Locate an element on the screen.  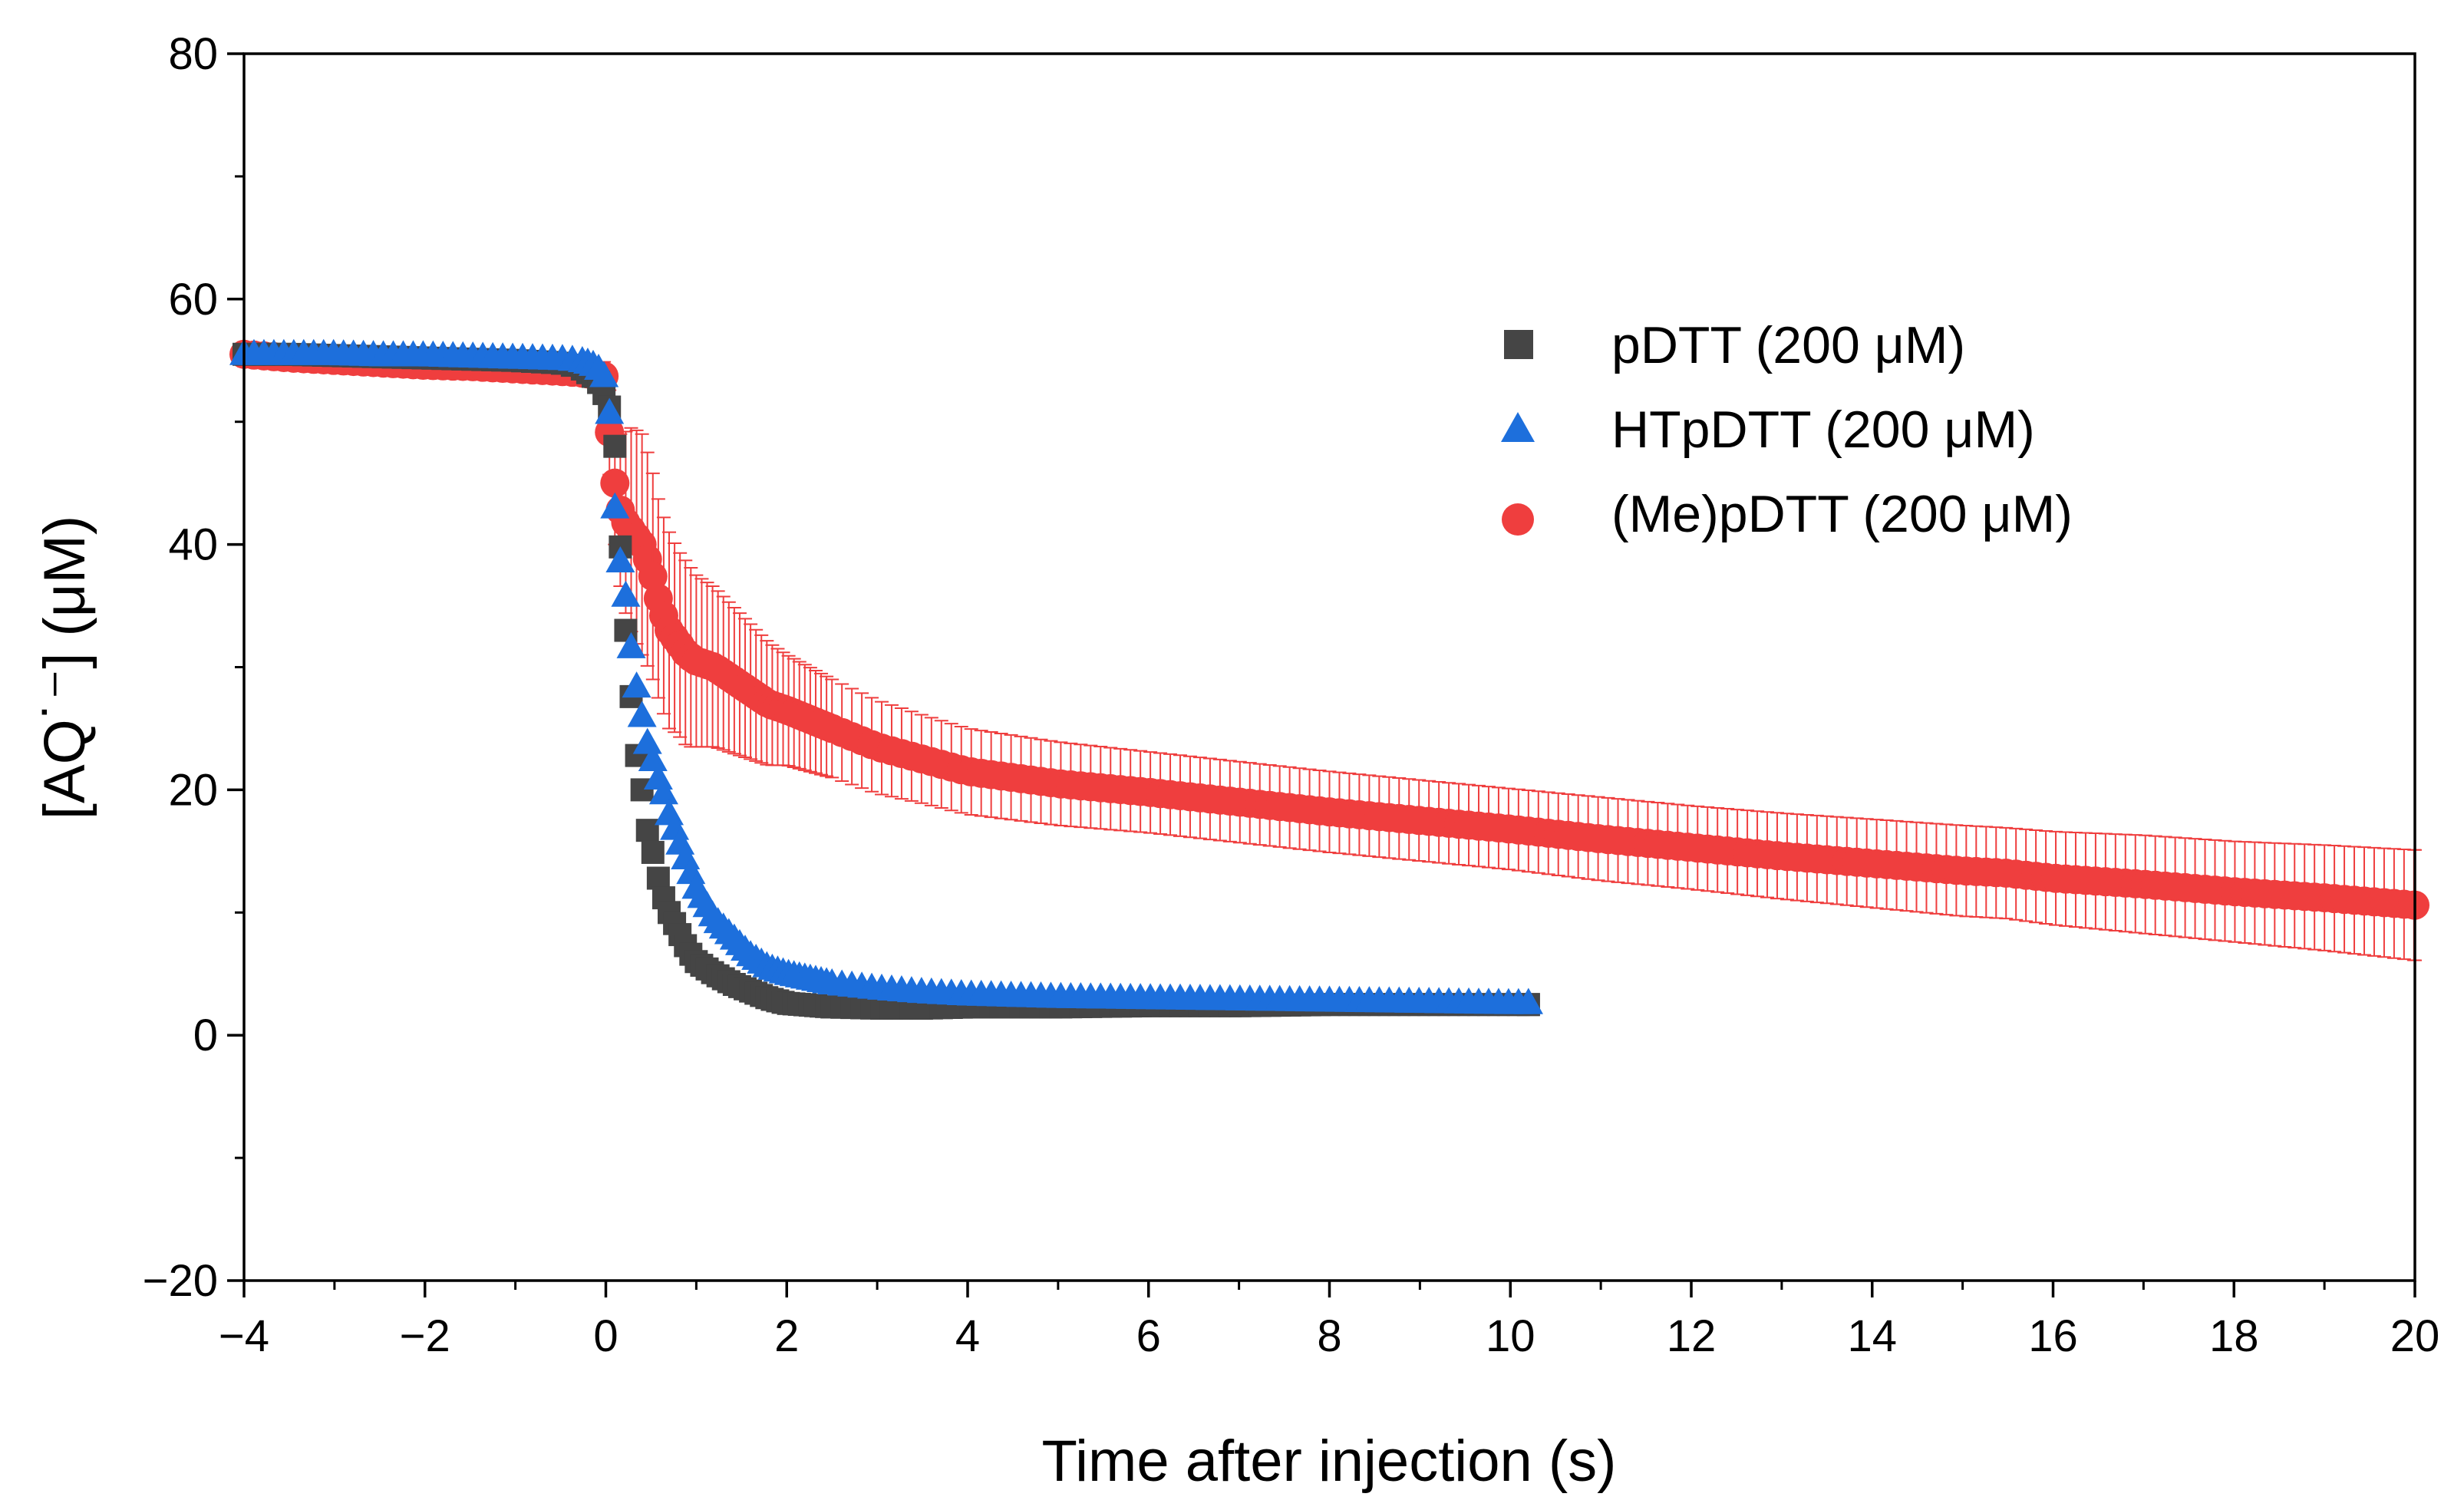
x-tick-label: 10 is located at coordinates (1511, 1336).